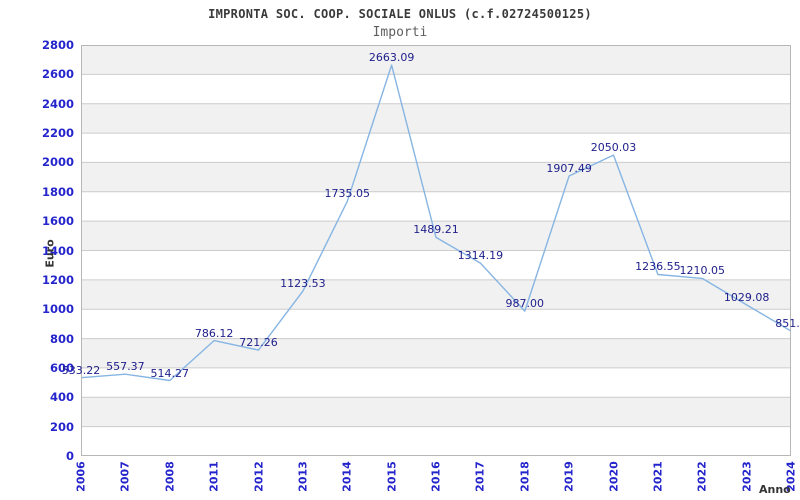  Describe the element at coordinates (347, 194) in the screenshot. I see `point-label: 1735.05` at that location.